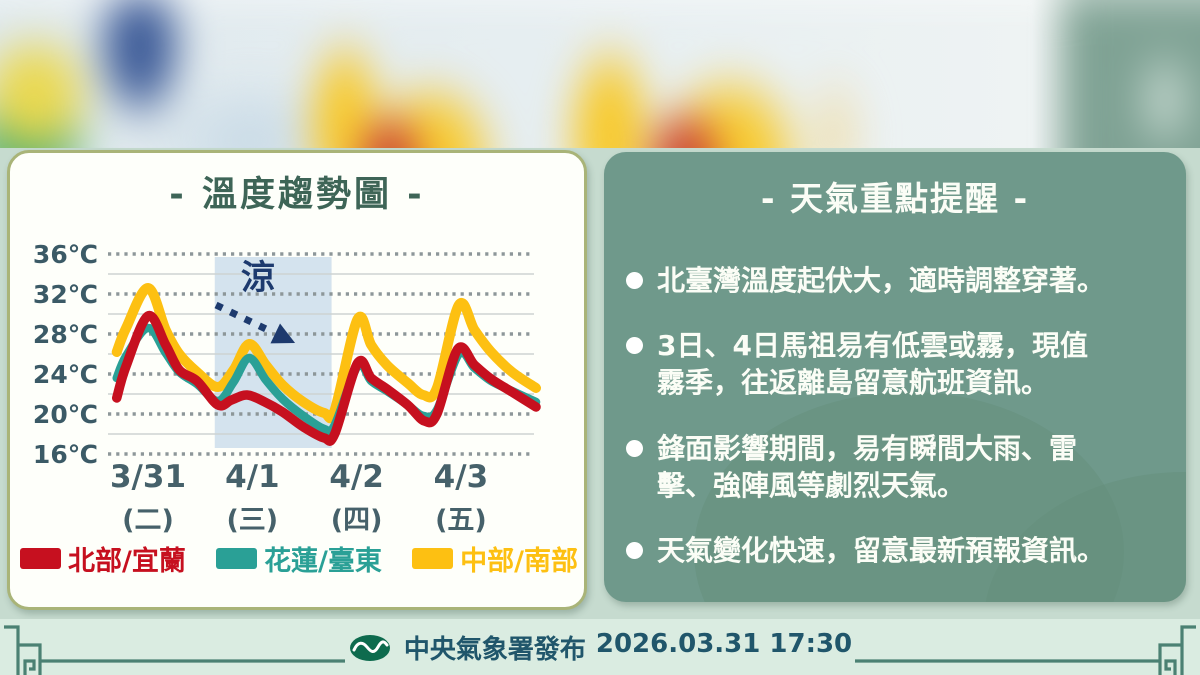 The height and width of the screenshot is (675, 1200). What do you see at coordinates (65, 414) in the screenshot?
I see `y-axis-label: 20℃` at bounding box center [65, 414].